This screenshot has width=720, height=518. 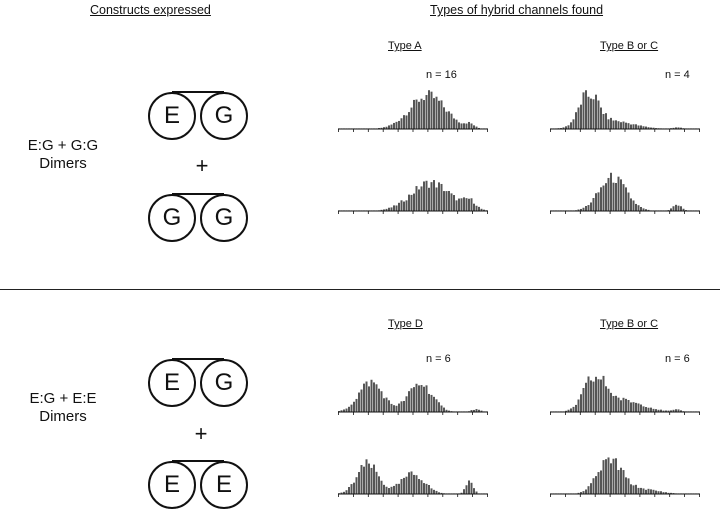 What do you see at coordinates (224, 383) in the screenshot?
I see `subunit-circle: G` at bounding box center [224, 383].